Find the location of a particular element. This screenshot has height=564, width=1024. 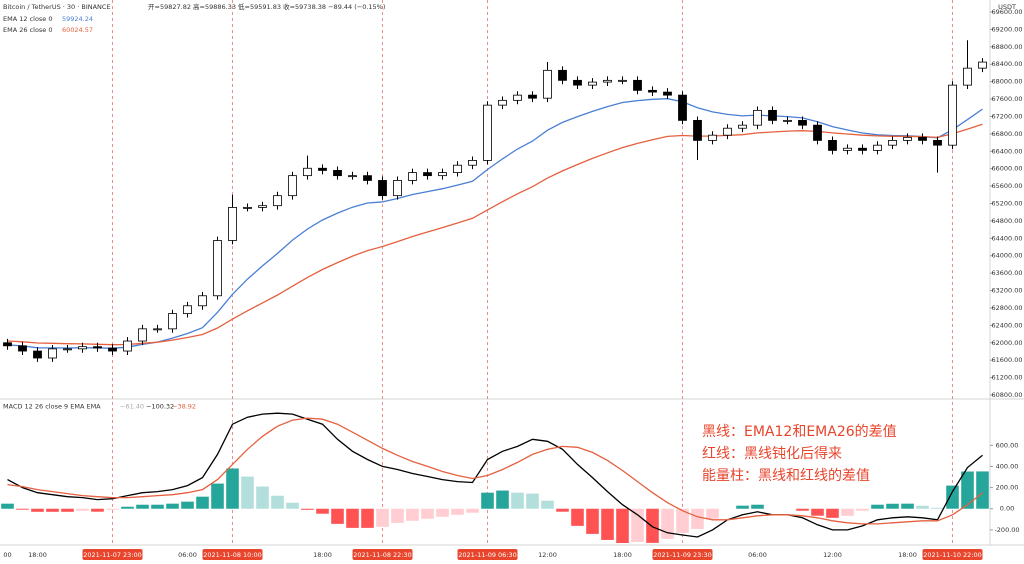

macd-title: MACD 12 26 close 9 EMA EMA is located at coordinates (52, 407).